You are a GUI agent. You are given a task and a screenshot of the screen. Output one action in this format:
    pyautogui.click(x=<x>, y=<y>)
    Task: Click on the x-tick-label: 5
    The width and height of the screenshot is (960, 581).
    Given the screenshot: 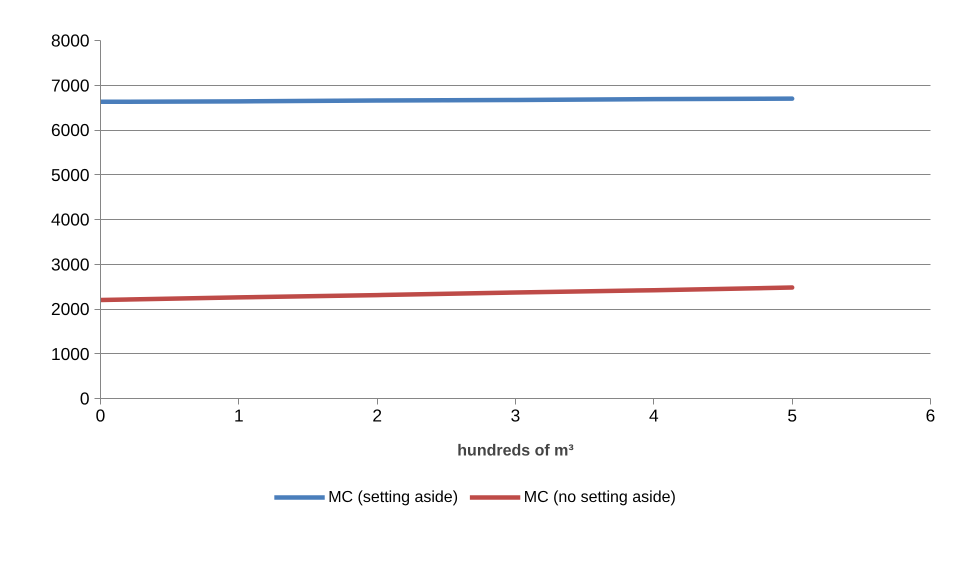 What is the action you would take?
    pyautogui.click(x=792, y=416)
    